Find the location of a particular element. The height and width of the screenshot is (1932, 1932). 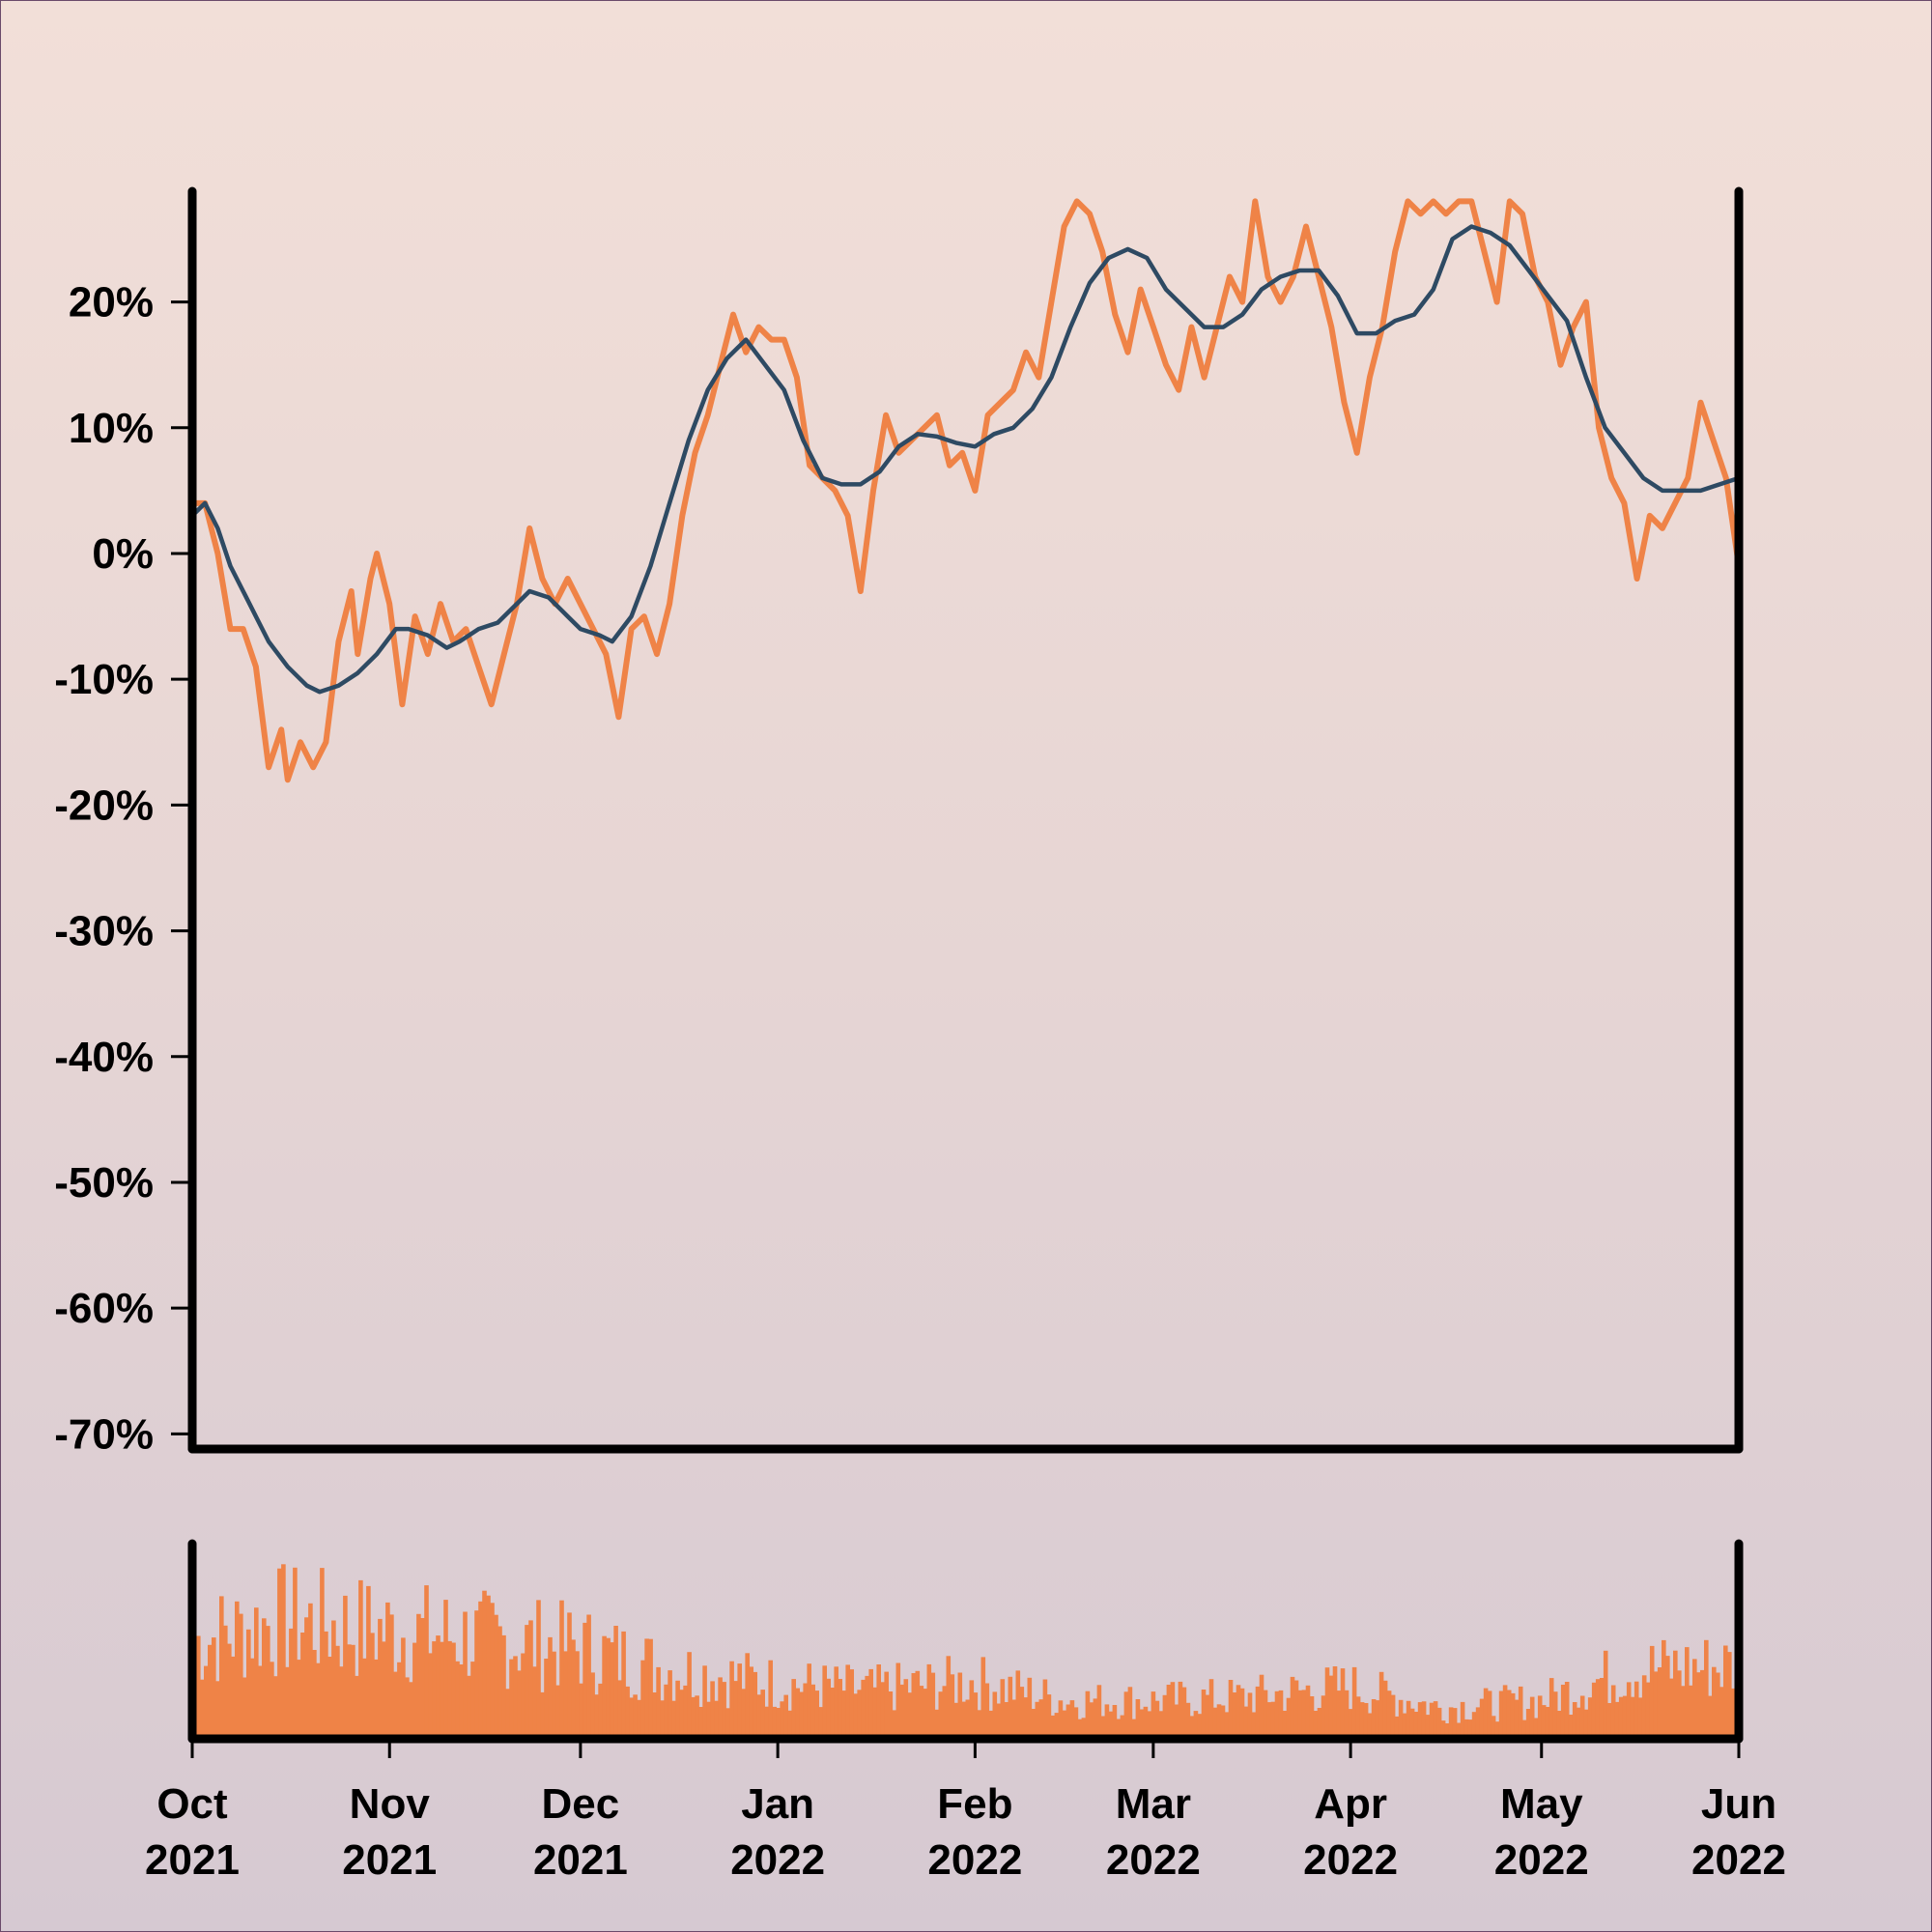

x-tick-month: Jan is located at coordinates (777, 1804).